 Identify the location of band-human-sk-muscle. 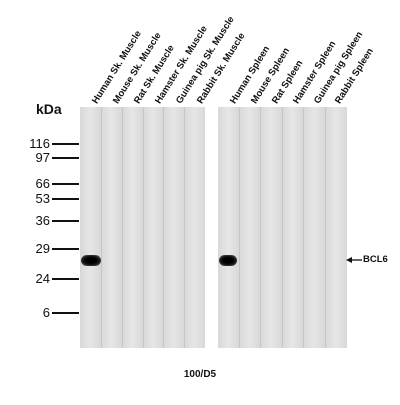
(91, 260).